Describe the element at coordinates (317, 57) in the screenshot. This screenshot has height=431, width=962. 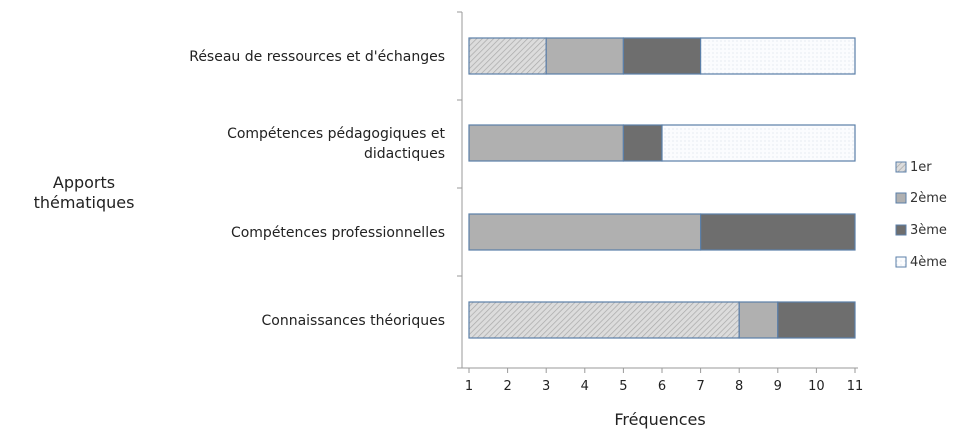
I see `category-label: Réseau de ressources et d'échanges` at that location.